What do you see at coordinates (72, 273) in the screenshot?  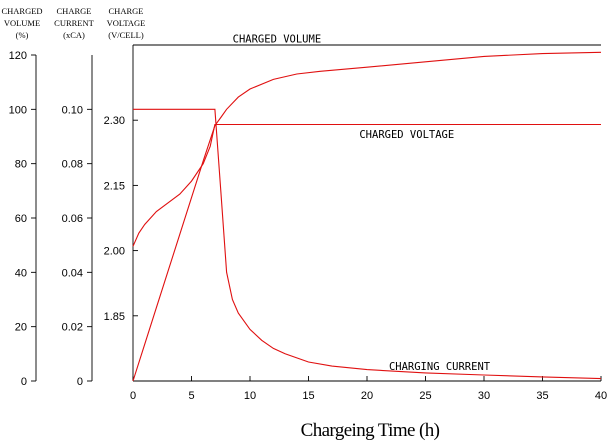 I see `y-tick-label-current: 0.04` at bounding box center [72, 273].